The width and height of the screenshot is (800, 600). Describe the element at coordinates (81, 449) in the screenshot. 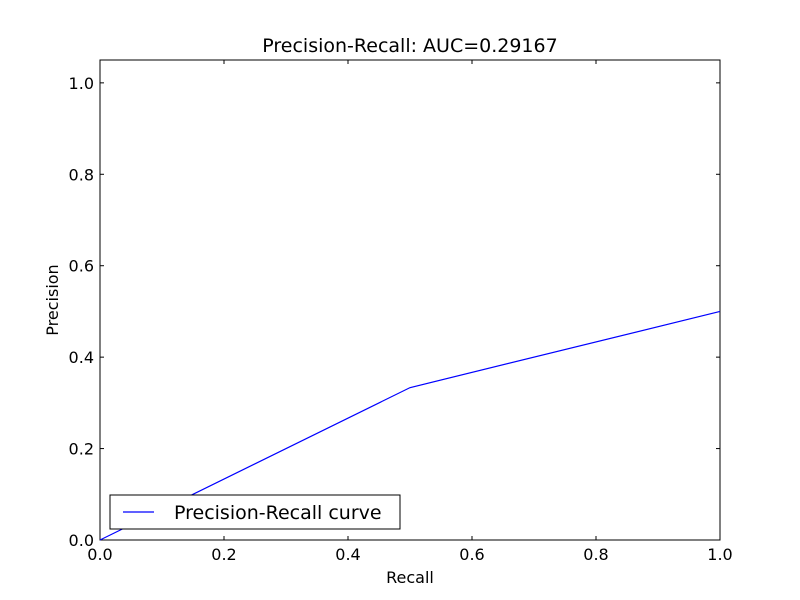

I see `y-tick-label: 0.2` at that location.